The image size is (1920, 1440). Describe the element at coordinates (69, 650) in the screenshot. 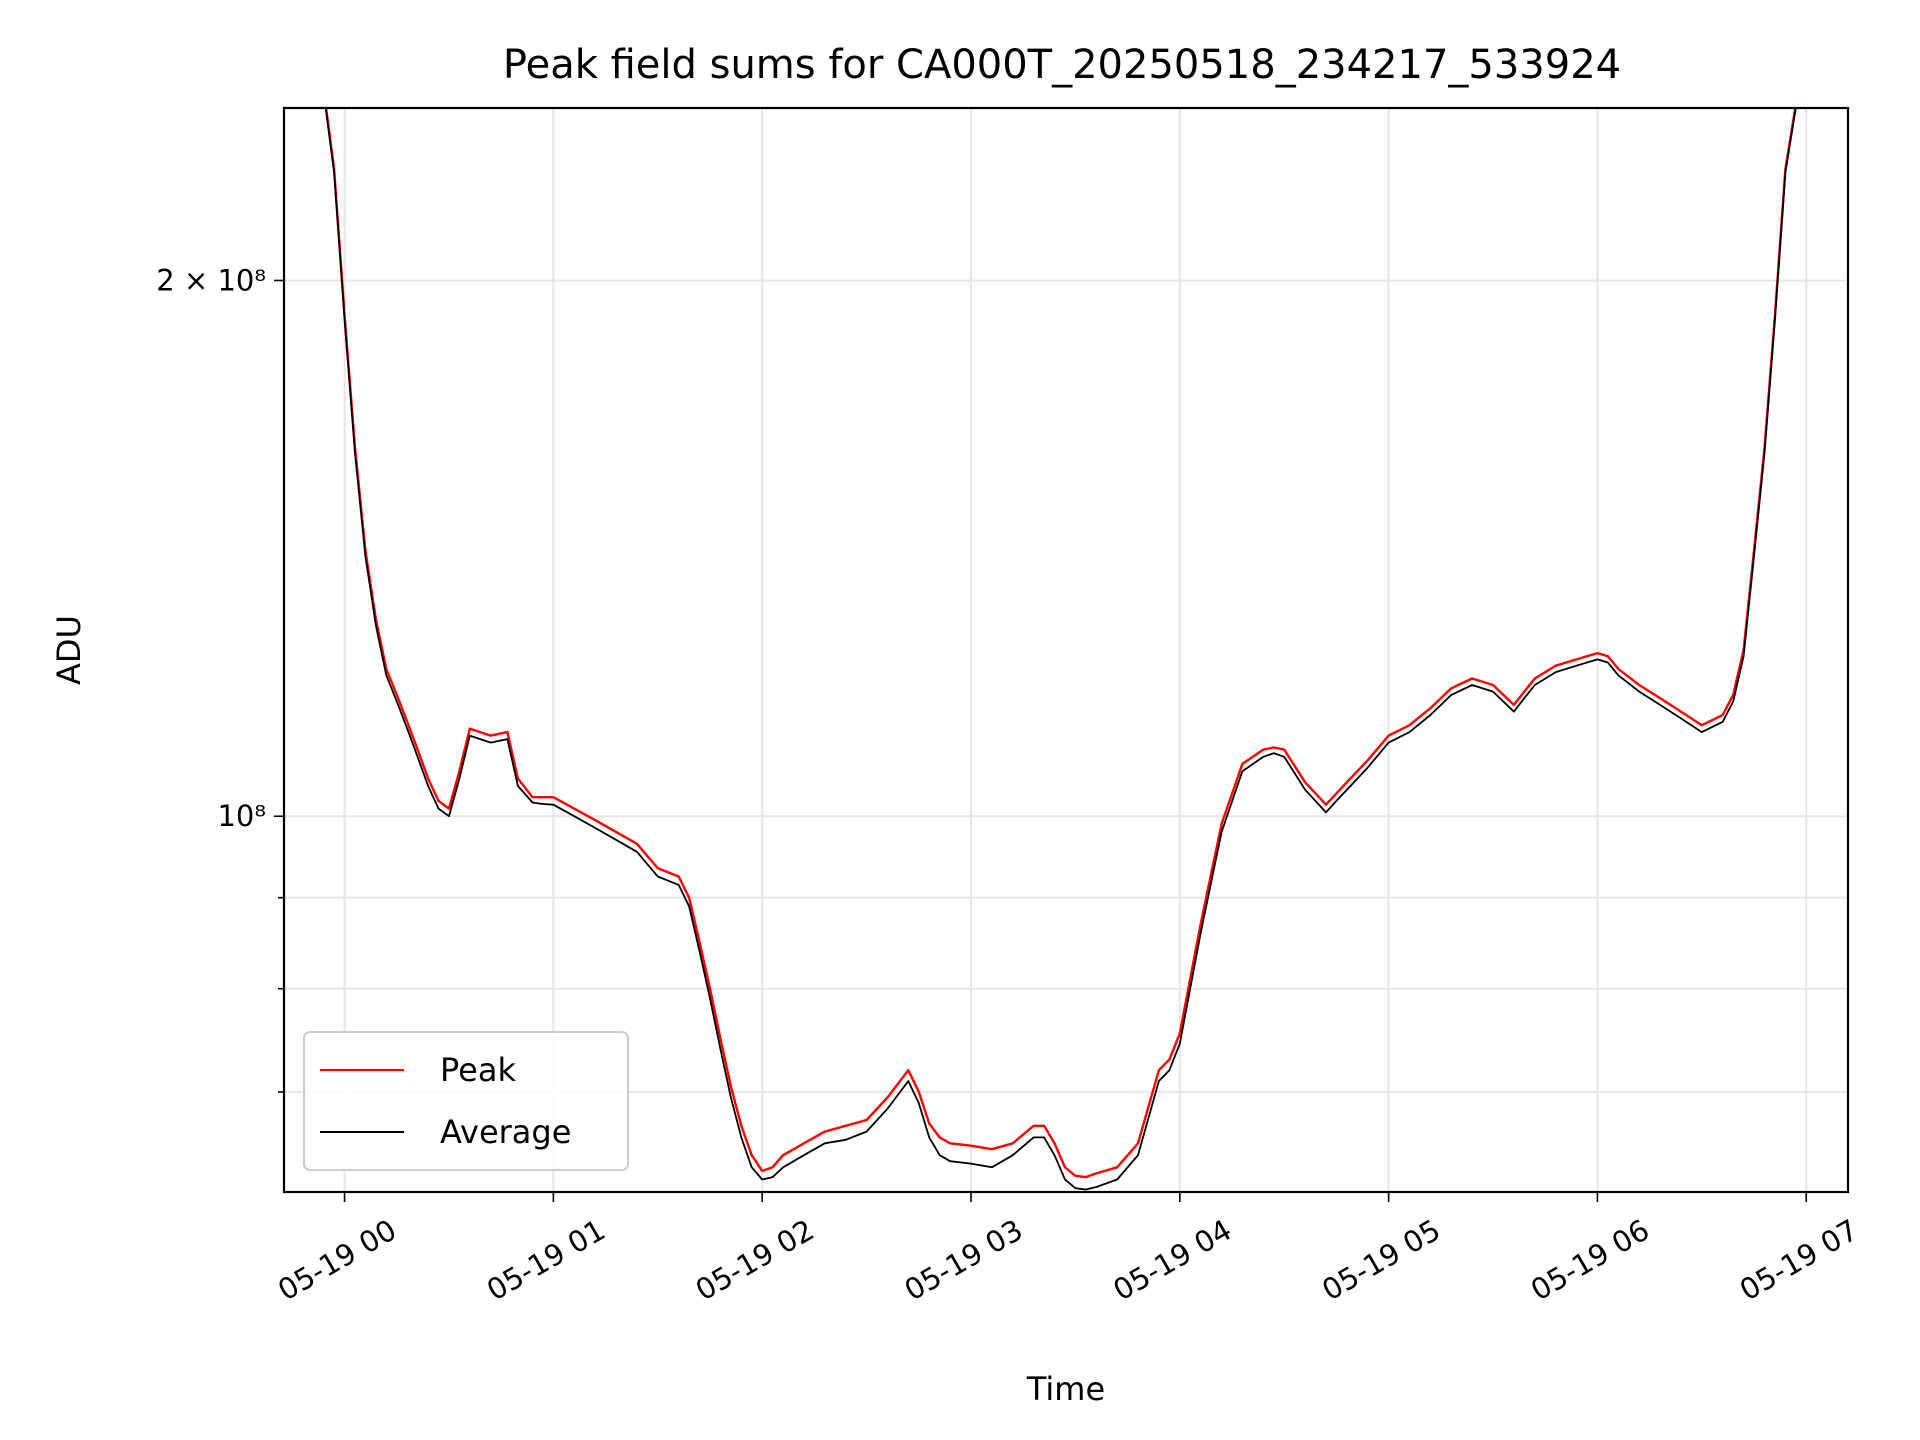

I see `y-axis-label: ADU` at that location.